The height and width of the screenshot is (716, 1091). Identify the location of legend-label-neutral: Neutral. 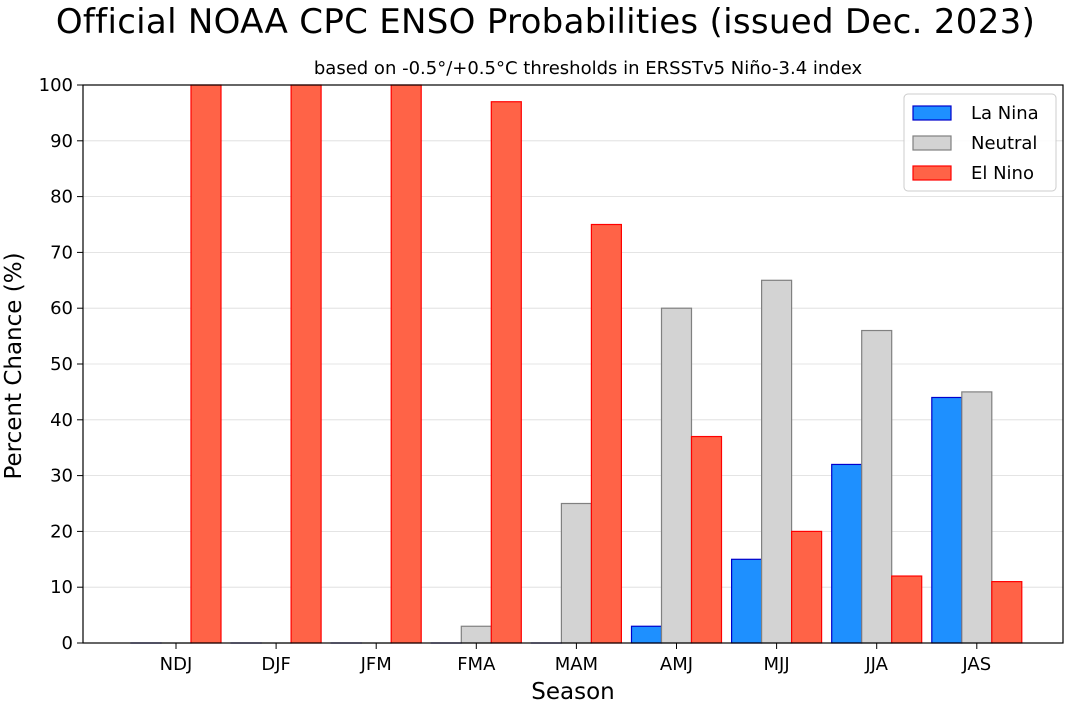
(1004, 143).